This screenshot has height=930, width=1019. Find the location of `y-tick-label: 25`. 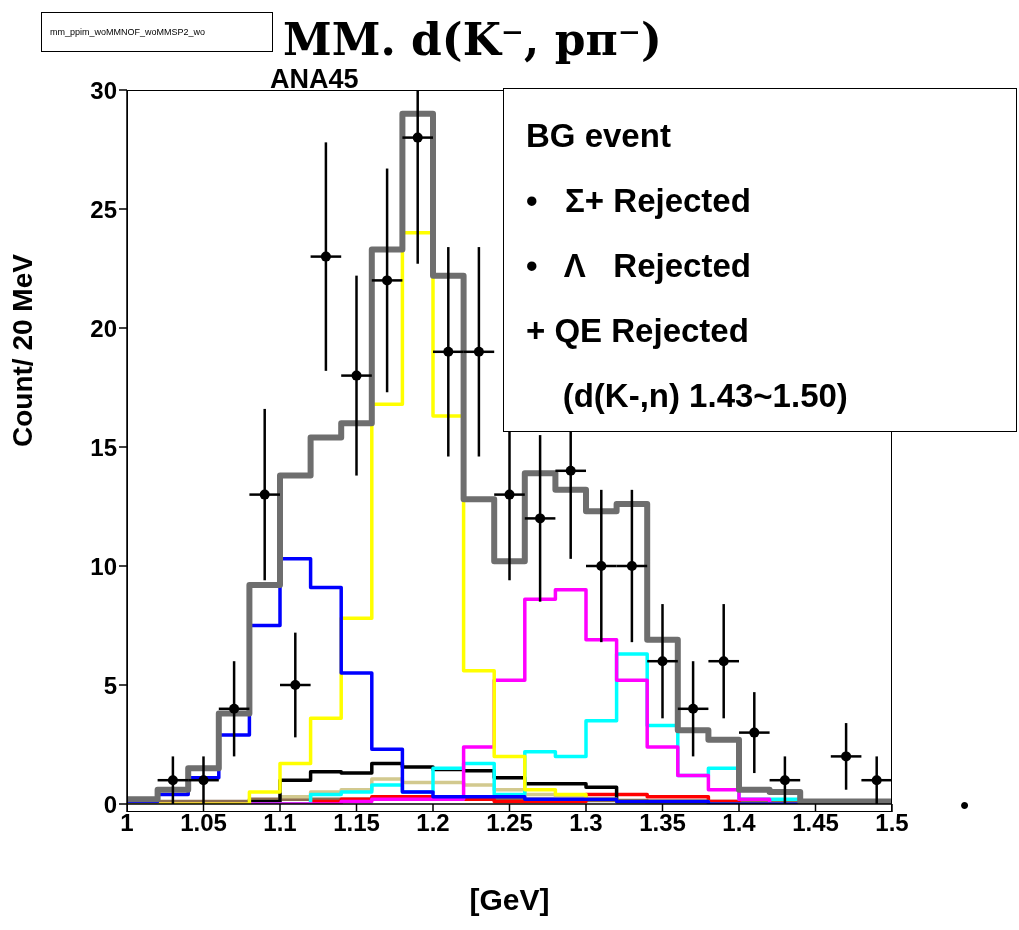

y-tick-label: 25 is located at coordinates (103, 209).